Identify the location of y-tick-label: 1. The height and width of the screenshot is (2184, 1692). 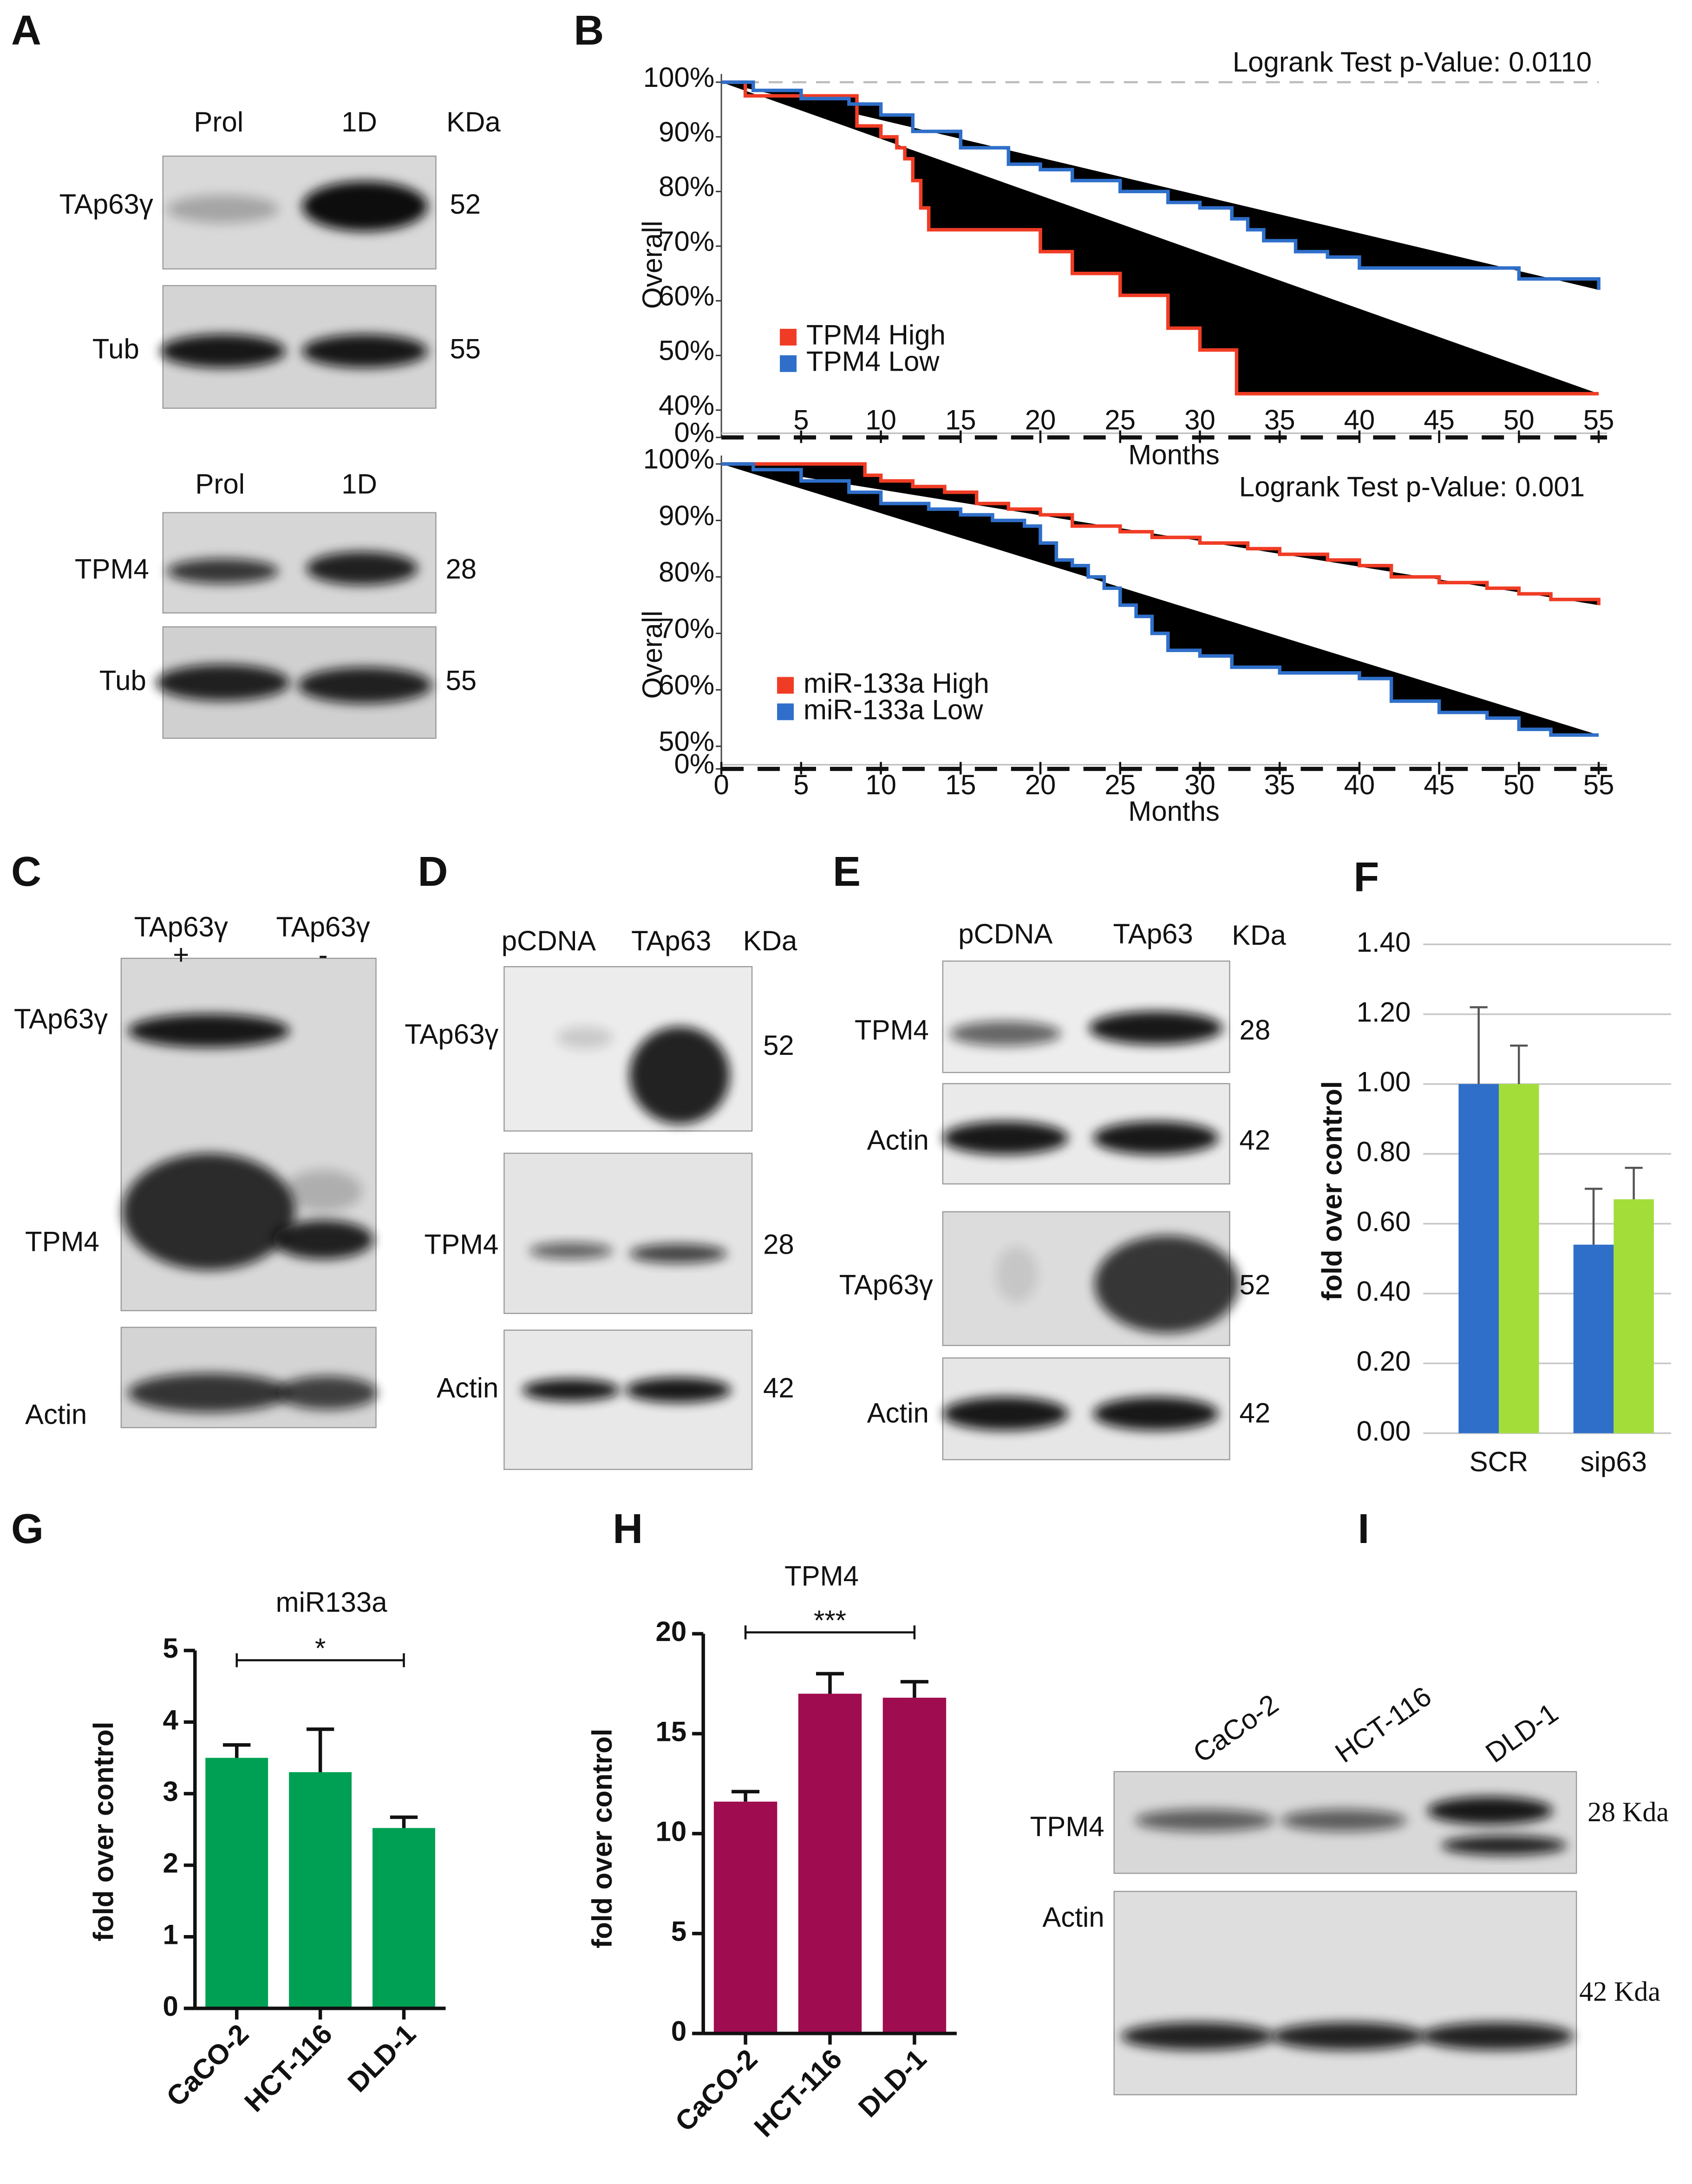
(170, 1934).